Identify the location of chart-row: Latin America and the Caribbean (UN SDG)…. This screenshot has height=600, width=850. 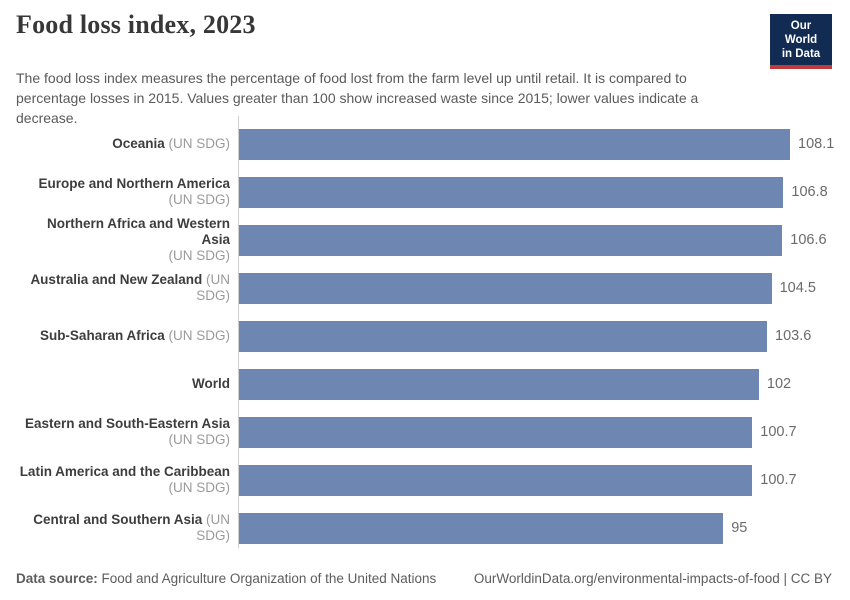
(431, 480).